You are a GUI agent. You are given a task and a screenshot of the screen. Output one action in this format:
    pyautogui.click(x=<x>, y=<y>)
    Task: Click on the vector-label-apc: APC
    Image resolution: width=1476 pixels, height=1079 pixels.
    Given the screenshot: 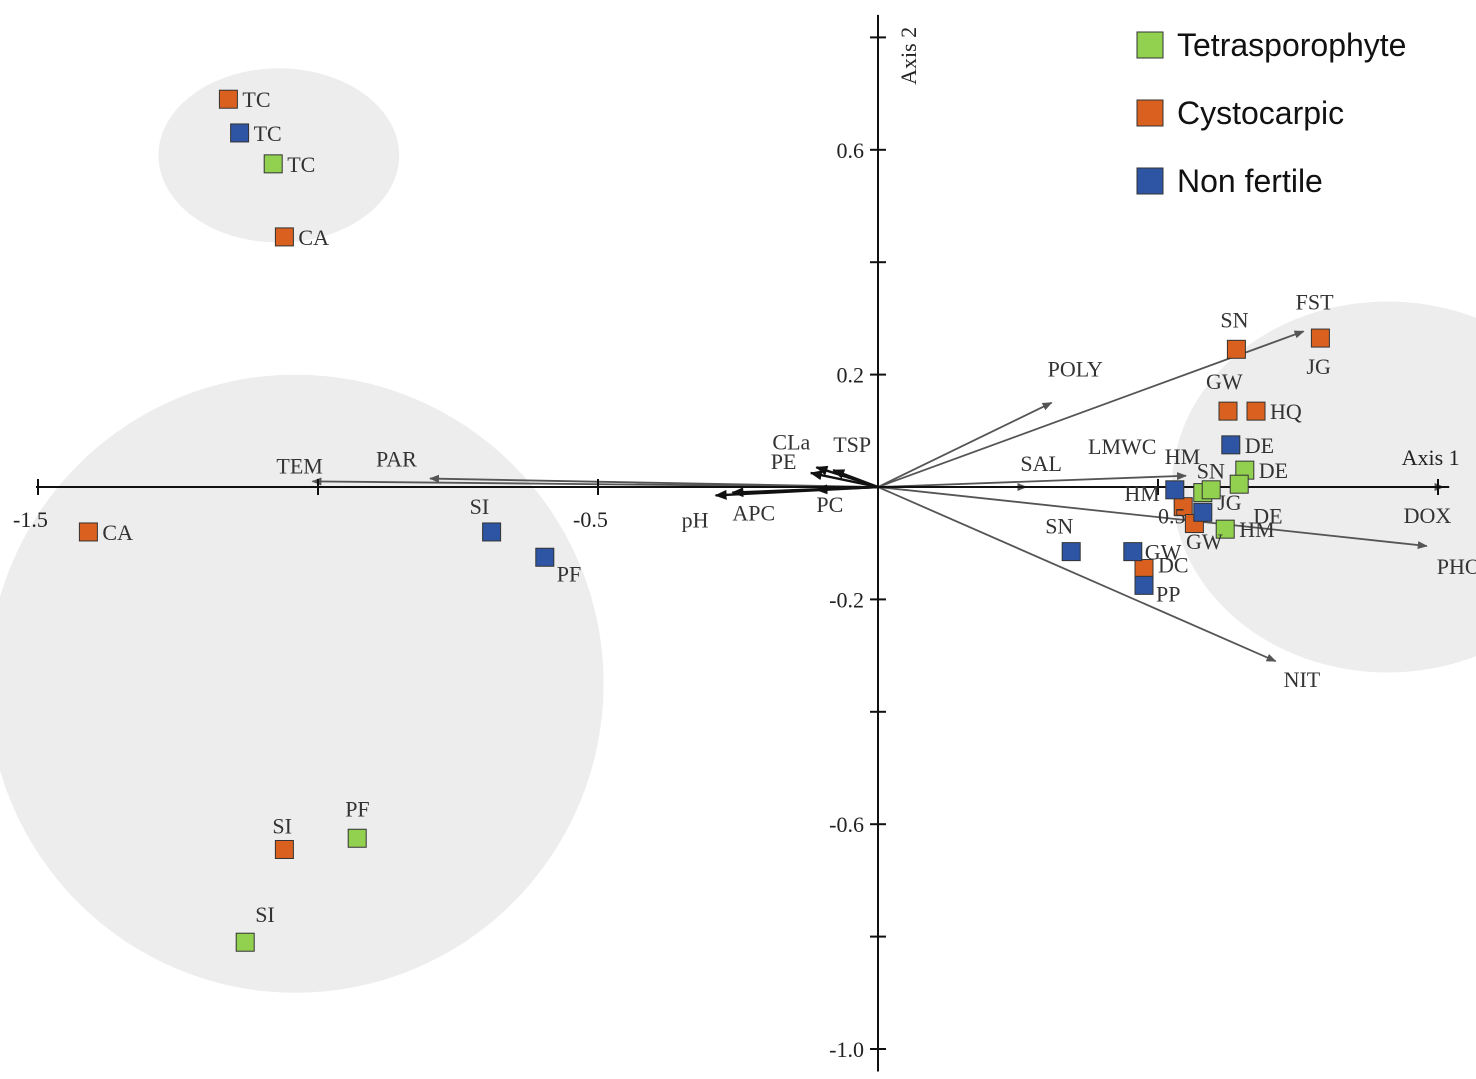 What is the action you would take?
    pyautogui.click(x=753, y=513)
    